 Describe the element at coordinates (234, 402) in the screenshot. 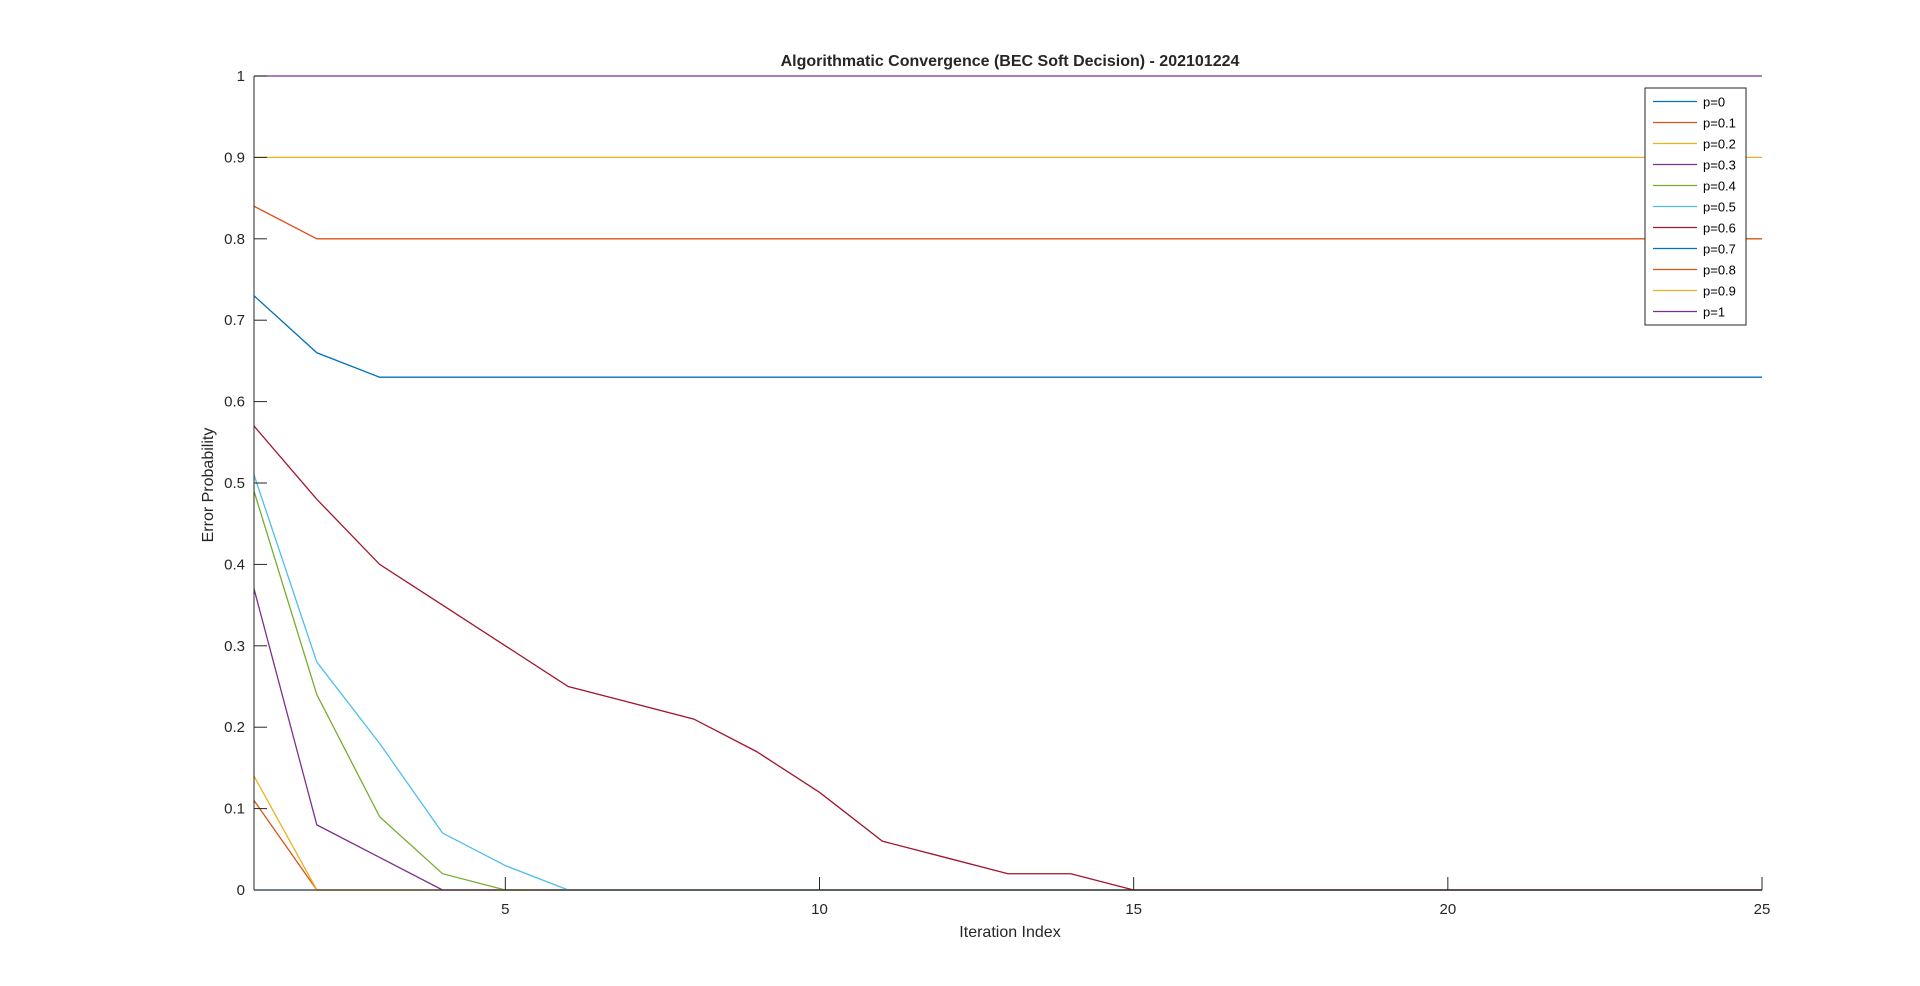

I see `y-tick-label: 0.6` at that location.